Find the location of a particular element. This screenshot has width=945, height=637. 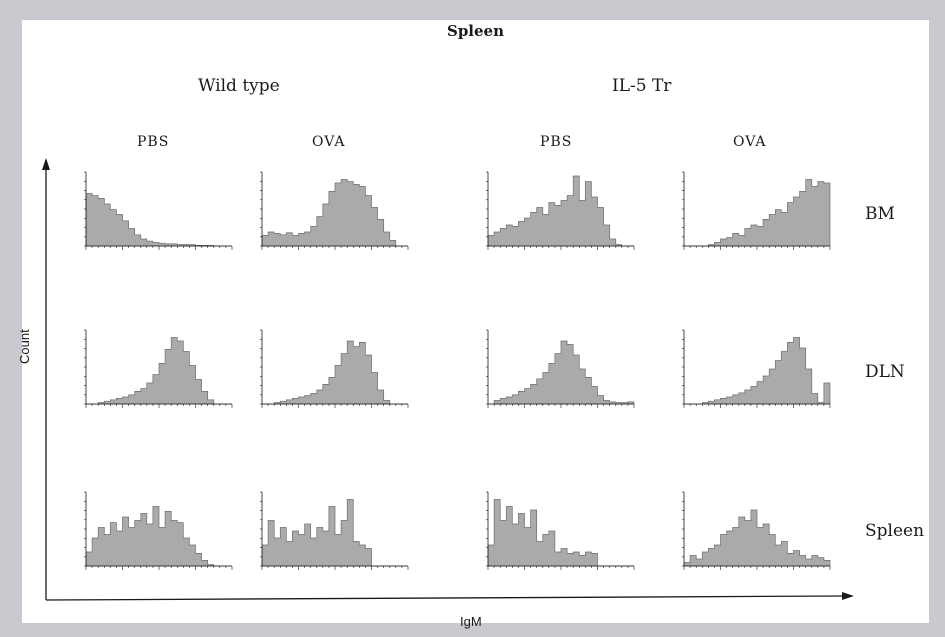

hist-bm-il-5-tr-pbs is located at coordinates (560, 210).